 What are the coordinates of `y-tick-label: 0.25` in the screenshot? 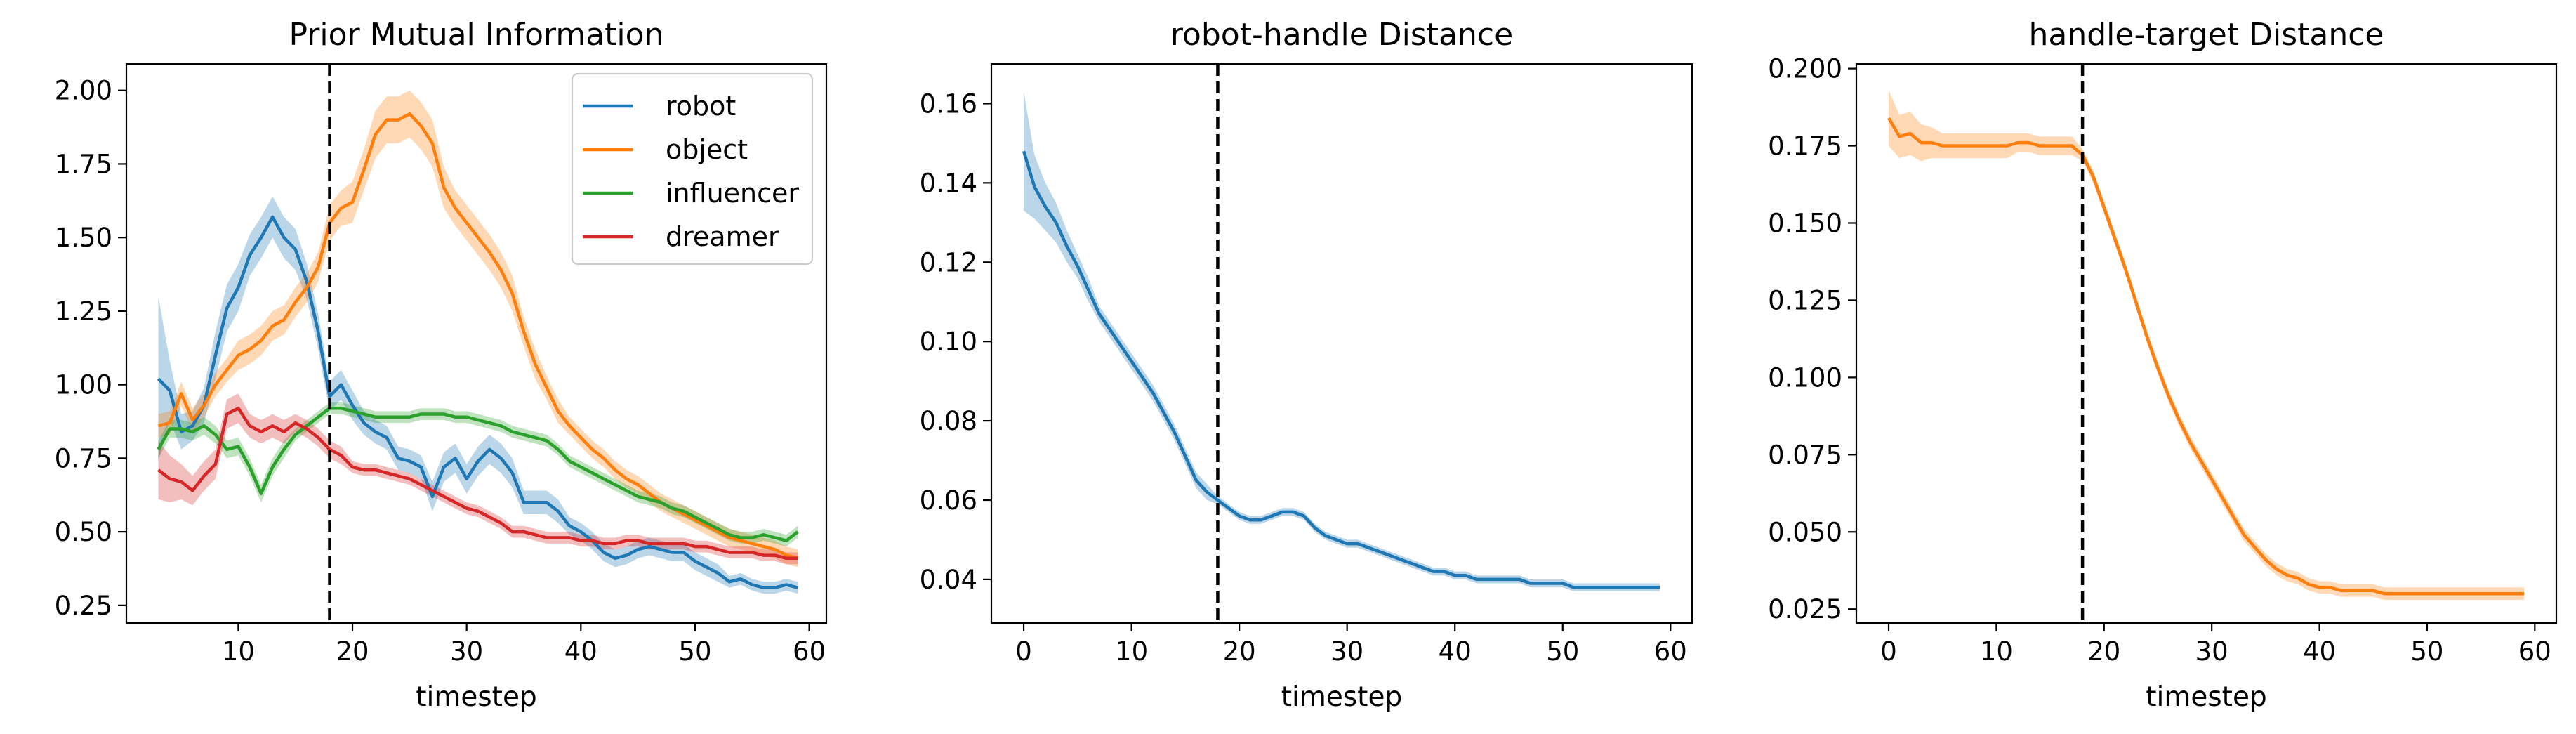 It's located at (83, 606).